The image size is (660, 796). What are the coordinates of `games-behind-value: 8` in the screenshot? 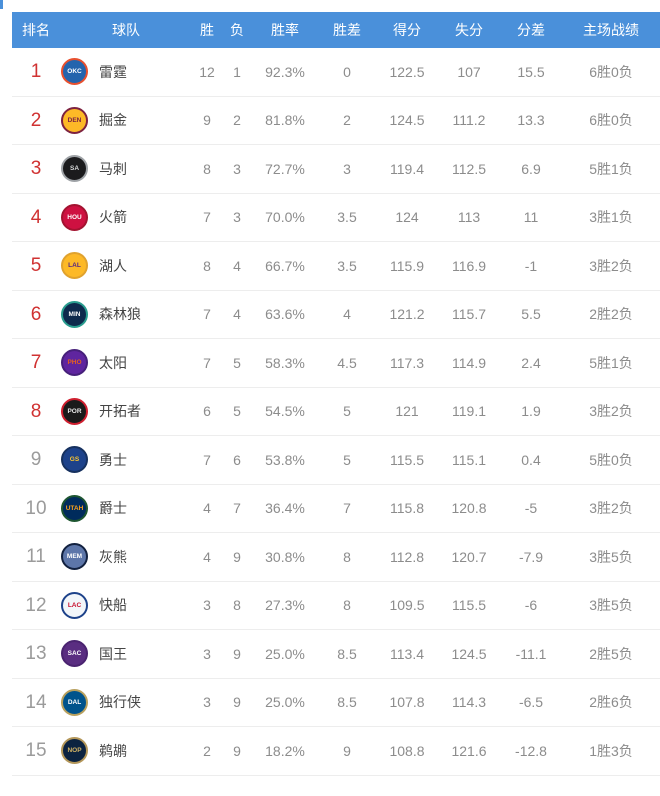 It's located at (347, 556).